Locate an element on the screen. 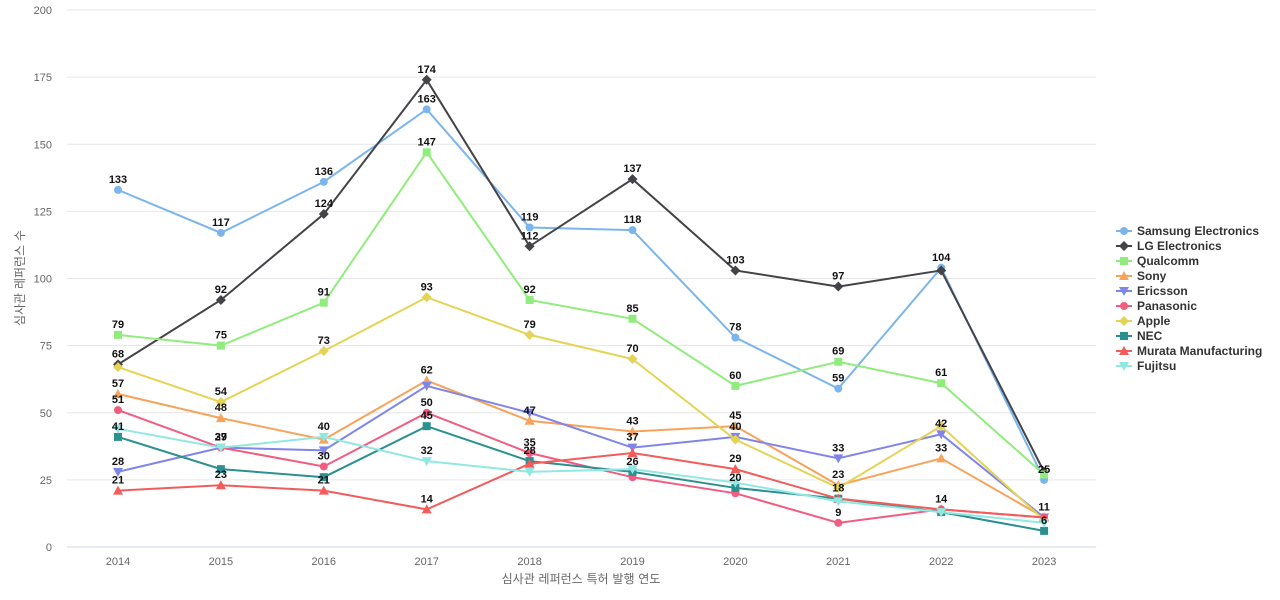  series-fujitsu is located at coordinates (581, 476).